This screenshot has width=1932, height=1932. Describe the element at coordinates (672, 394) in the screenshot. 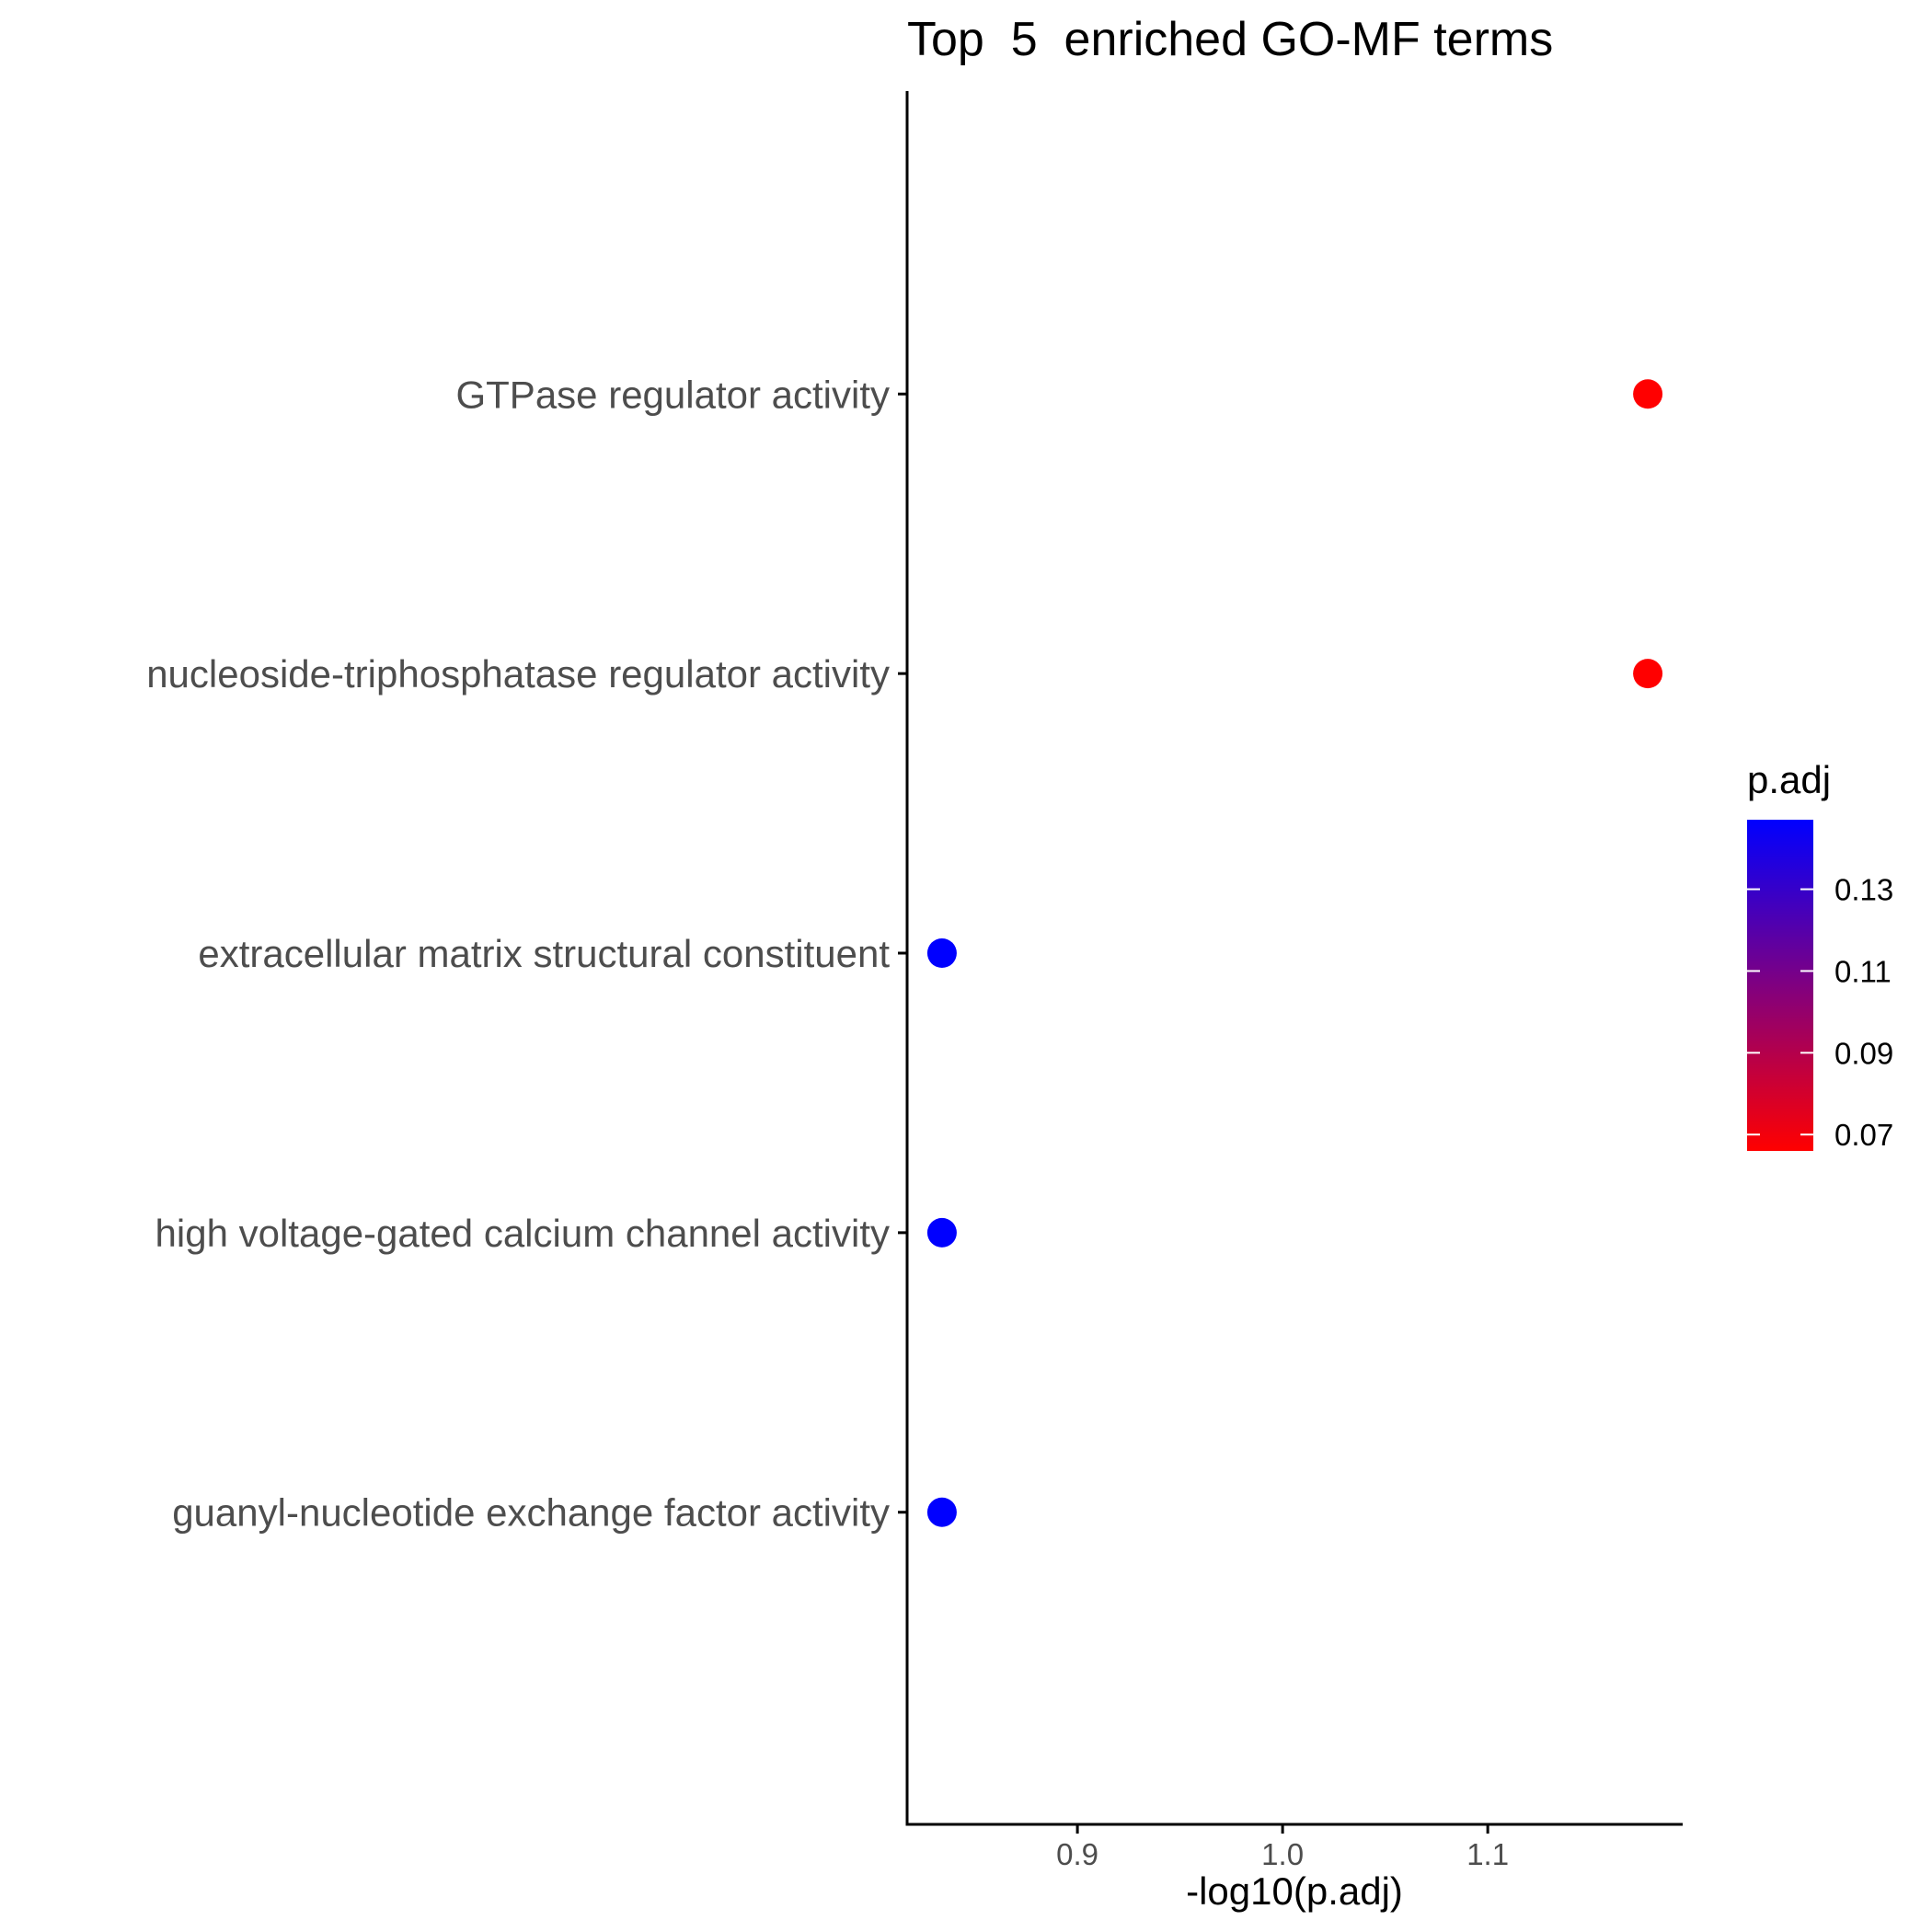

I see `y-tick-label-gtpase-regulator-activity: GTPase regulator activity` at that location.